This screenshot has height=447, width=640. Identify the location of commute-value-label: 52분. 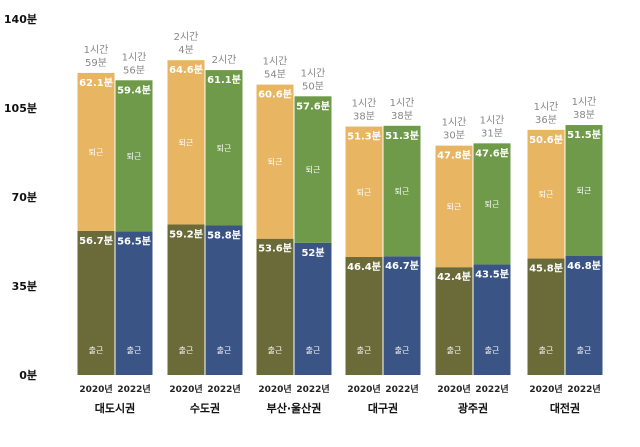
(312, 253).